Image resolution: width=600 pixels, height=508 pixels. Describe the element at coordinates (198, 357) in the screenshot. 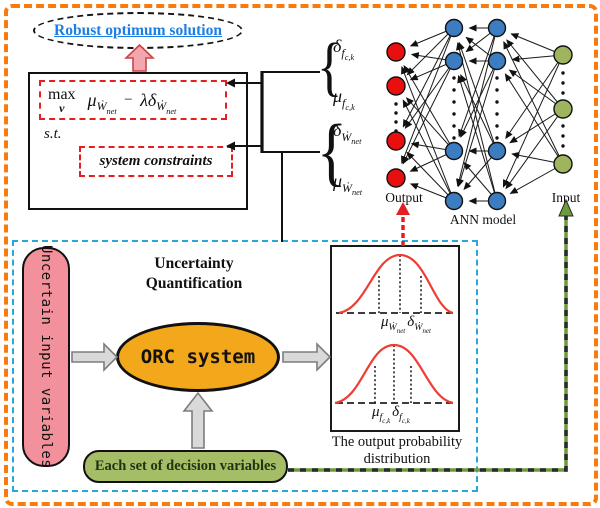

I see `orc-system-ellipse: ORC system` at that location.